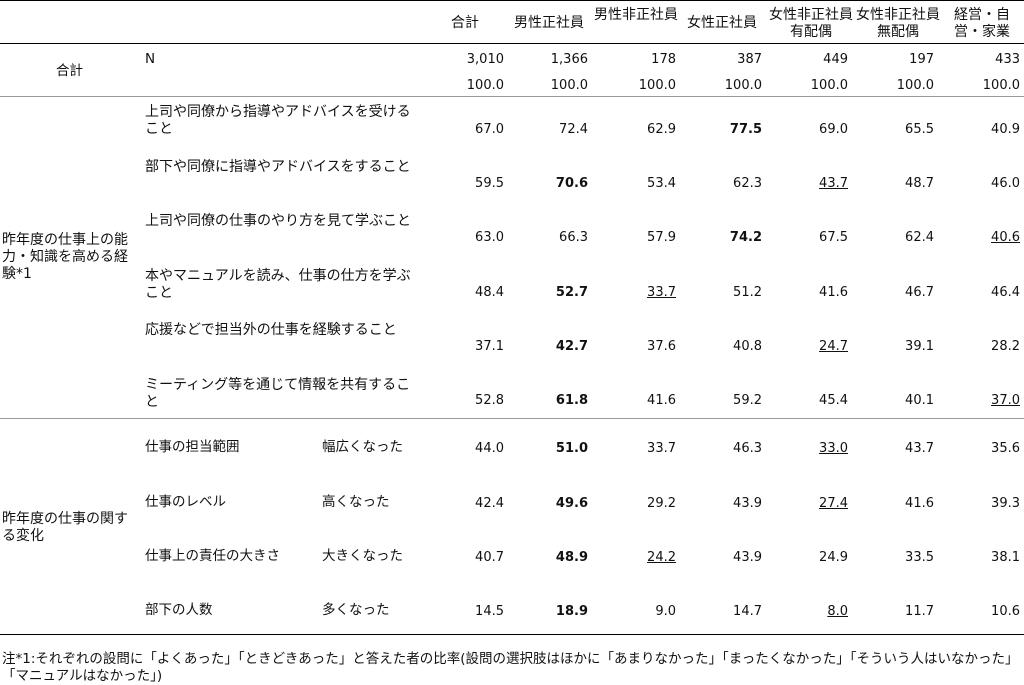 The height and width of the screenshot is (685, 1024). I want to click on value-cell: 51.2, so click(747, 292).